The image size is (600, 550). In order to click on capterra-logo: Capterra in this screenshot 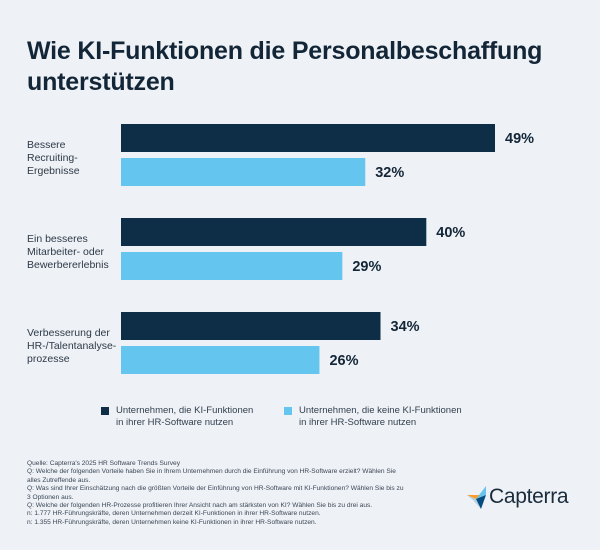, I will do `click(521, 499)`.